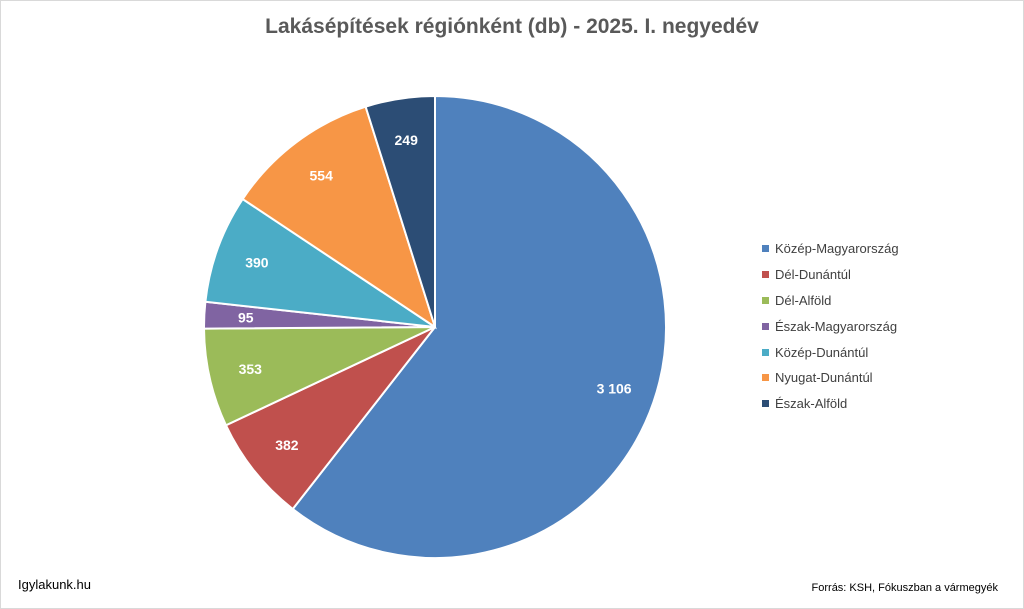 This screenshot has height=609, width=1024. Describe the element at coordinates (246, 317) in the screenshot. I see `slice-value-label: 95` at that location.